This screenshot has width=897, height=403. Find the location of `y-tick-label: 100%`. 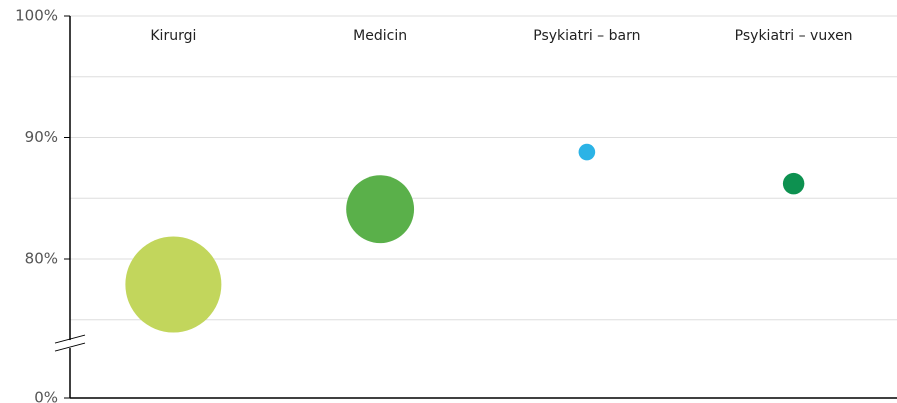

y-tick-label: 100% is located at coordinates (36, 16).